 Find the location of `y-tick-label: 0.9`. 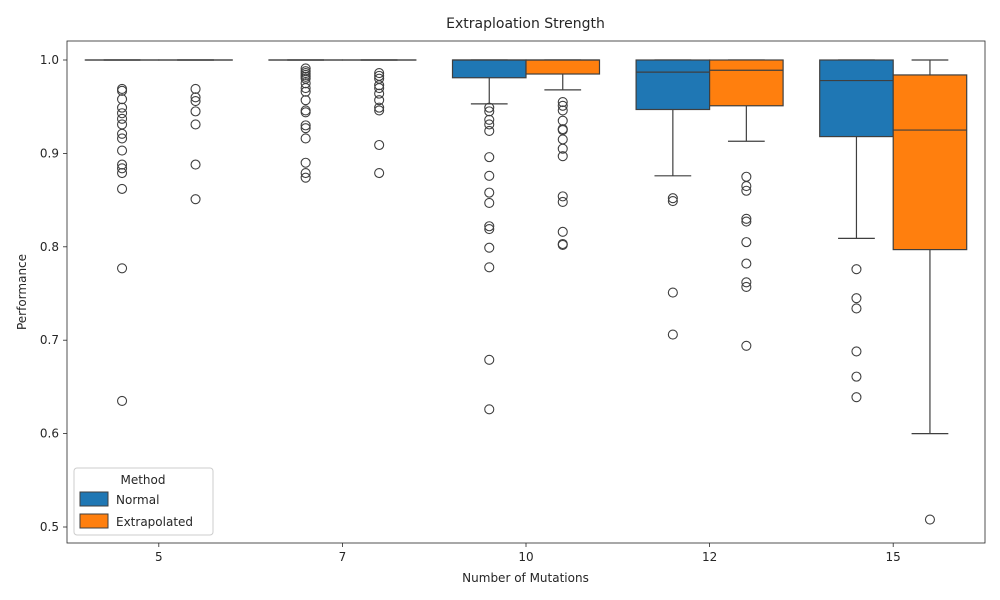

y-tick-label: 0.9 is located at coordinates (49, 153).